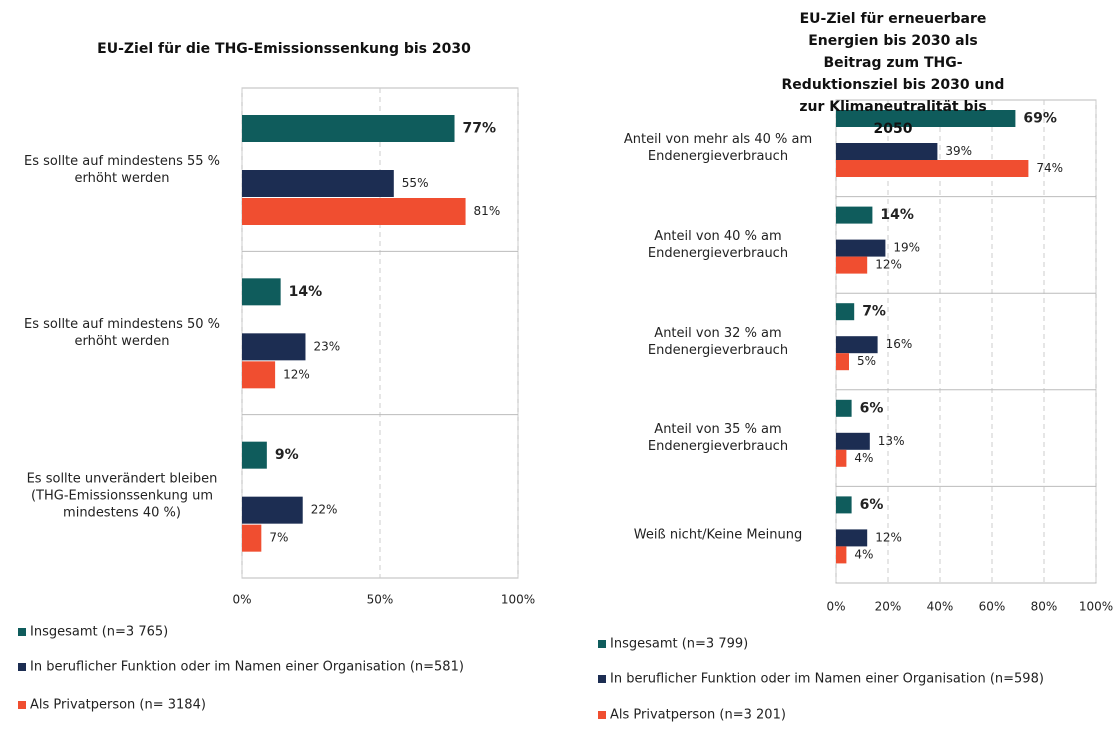  I want to click on value-label: 39%, so click(958, 151).